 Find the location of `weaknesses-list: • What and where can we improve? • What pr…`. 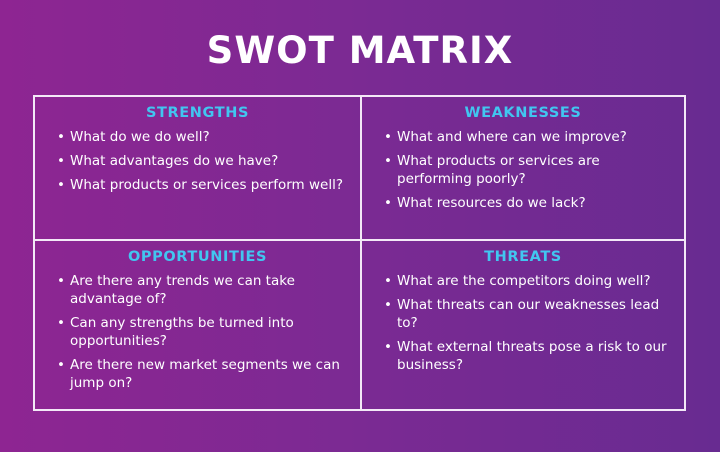

weaknesses-list: • What and where can we improve? • What pr… is located at coordinates (523, 170).